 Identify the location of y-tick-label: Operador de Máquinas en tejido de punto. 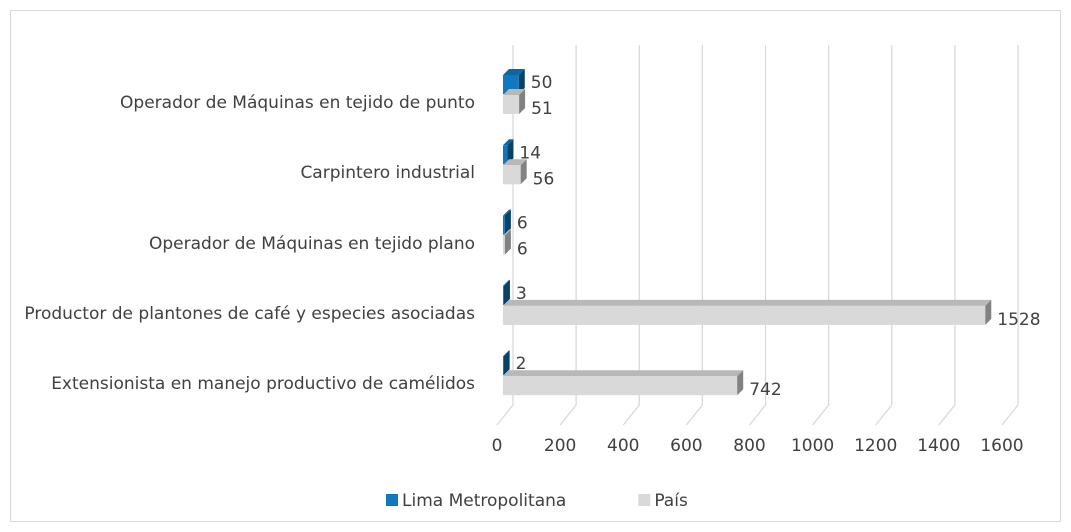
(297, 103).